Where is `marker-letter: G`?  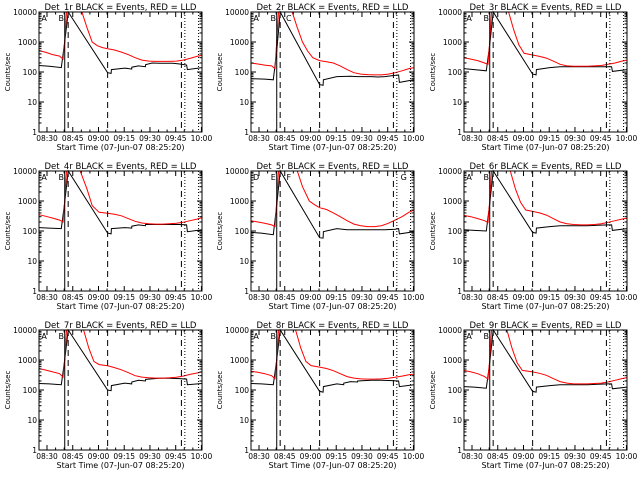 marker-letter: G is located at coordinates (404, 177).